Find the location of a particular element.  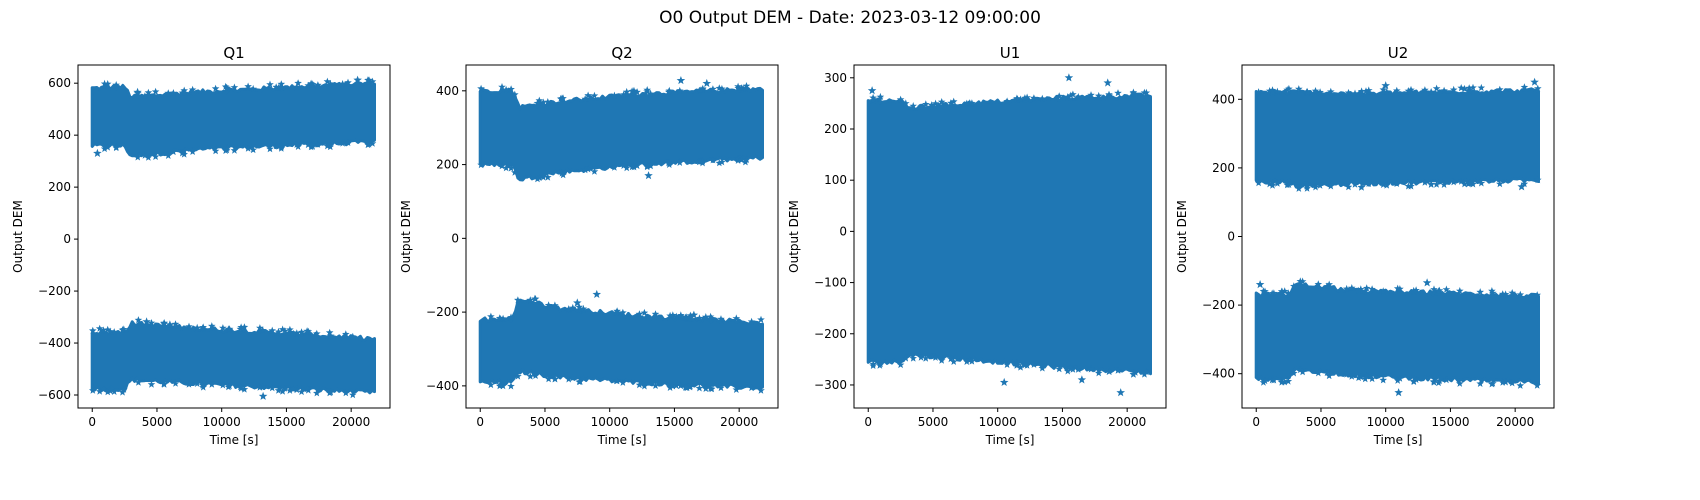

x-tick-label: 15000 is located at coordinates (1450, 422).